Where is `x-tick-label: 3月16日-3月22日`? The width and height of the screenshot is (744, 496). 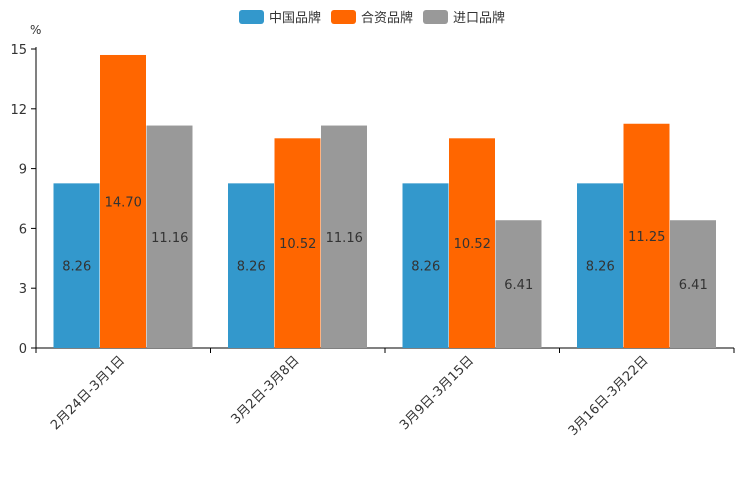
x-tick-label: 3月16日-3月22日 is located at coordinates (609, 396).